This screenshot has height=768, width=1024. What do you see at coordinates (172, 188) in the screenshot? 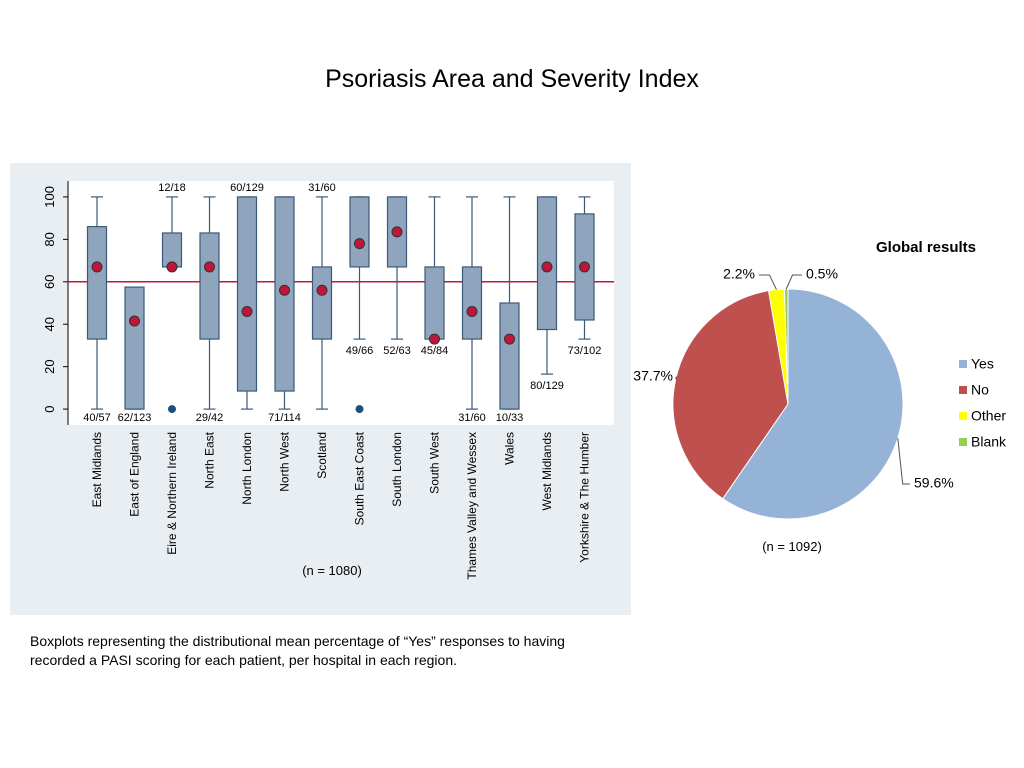
I see `count-label: 12/18` at bounding box center [172, 188].